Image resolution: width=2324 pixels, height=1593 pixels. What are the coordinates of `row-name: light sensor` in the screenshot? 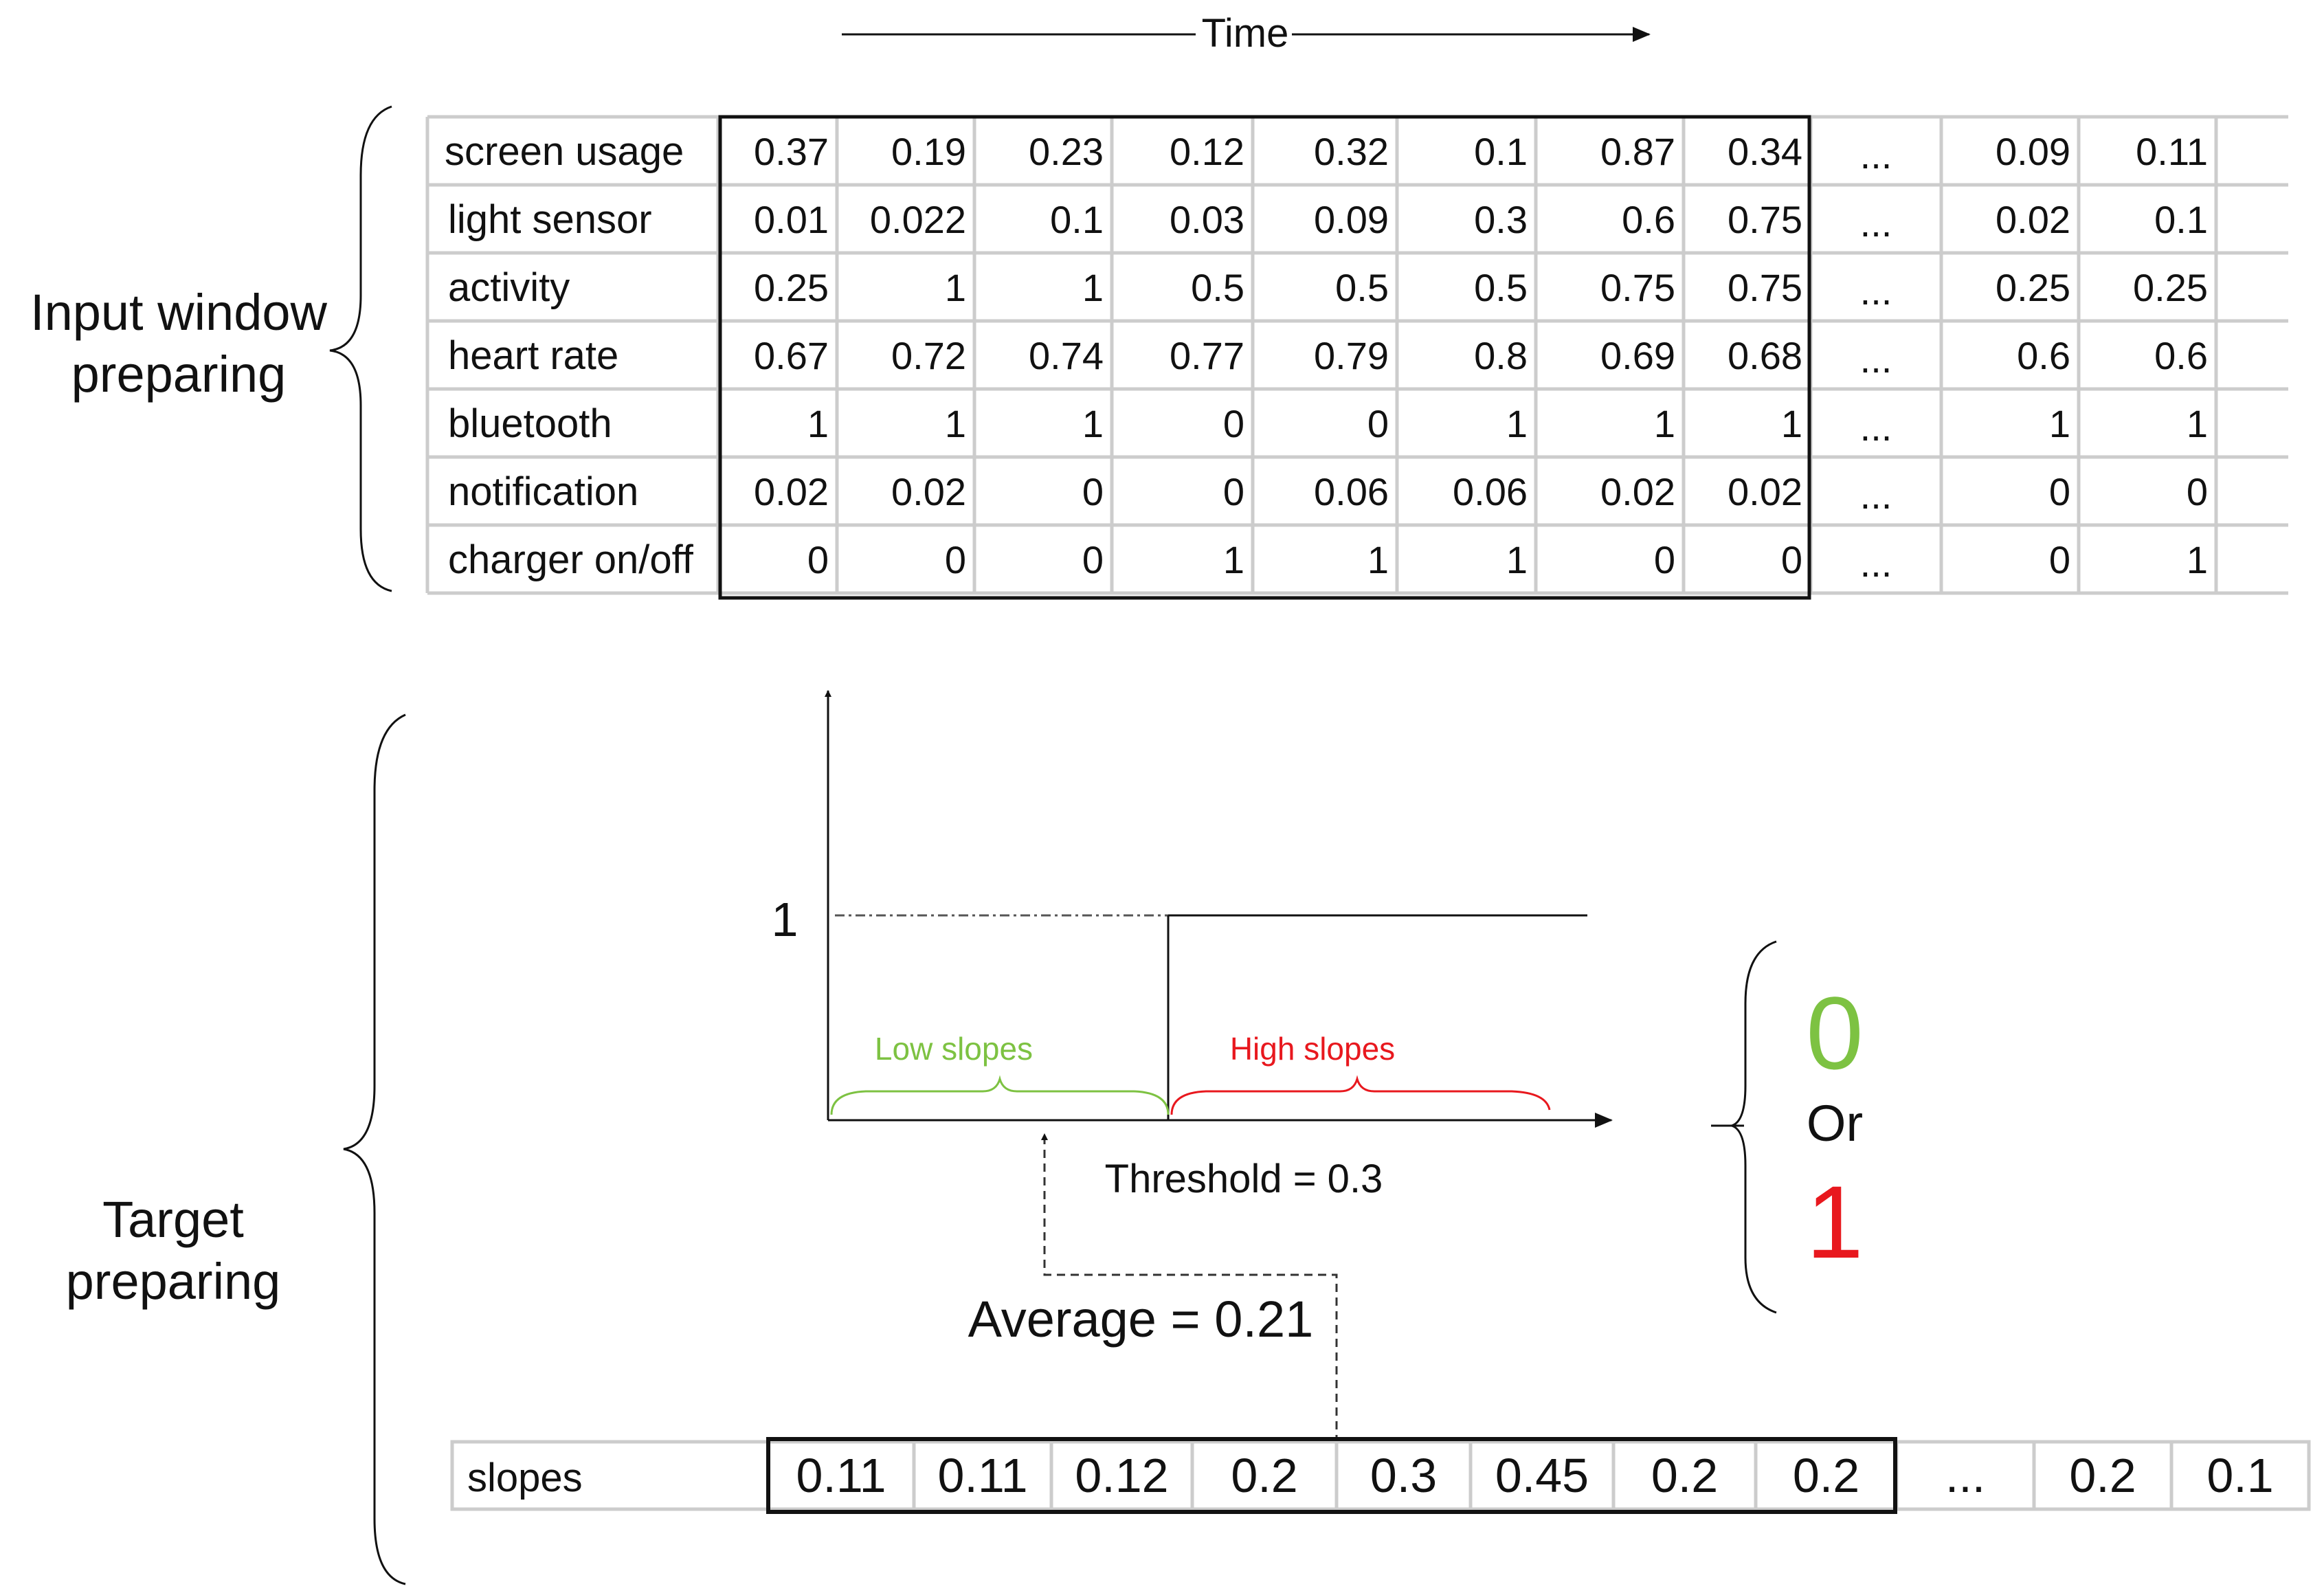 It's located at (550, 219).